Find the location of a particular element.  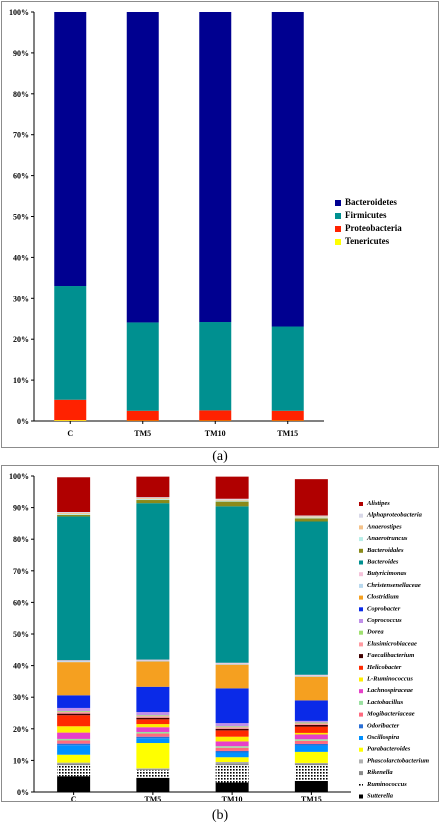

legend-swatch-anaerotruncus is located at coordinates (361, 539).